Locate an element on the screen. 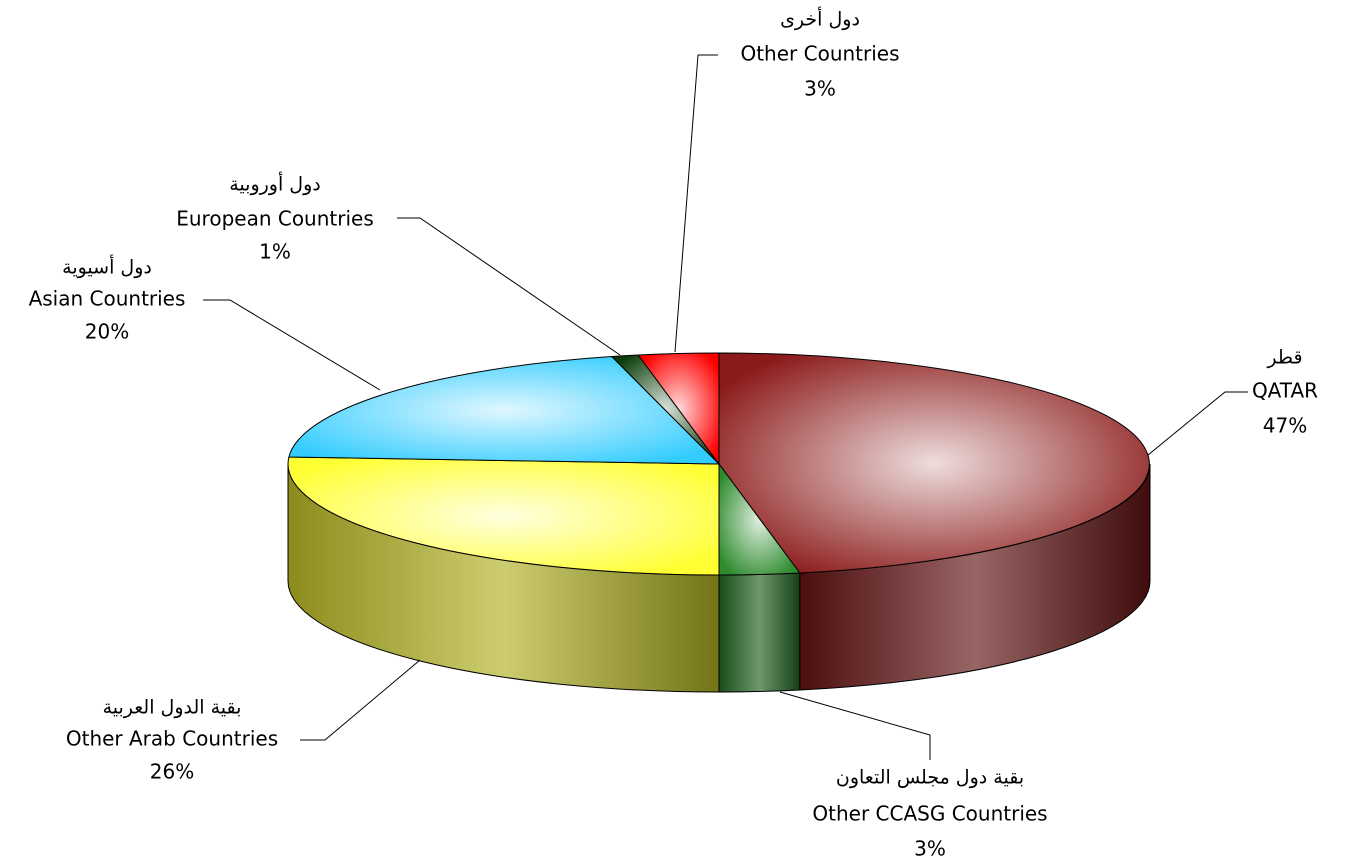 This screenshot has width=1348, height=865. label-arabic: بقية الدول العربية is located at coordinates (172, 708).